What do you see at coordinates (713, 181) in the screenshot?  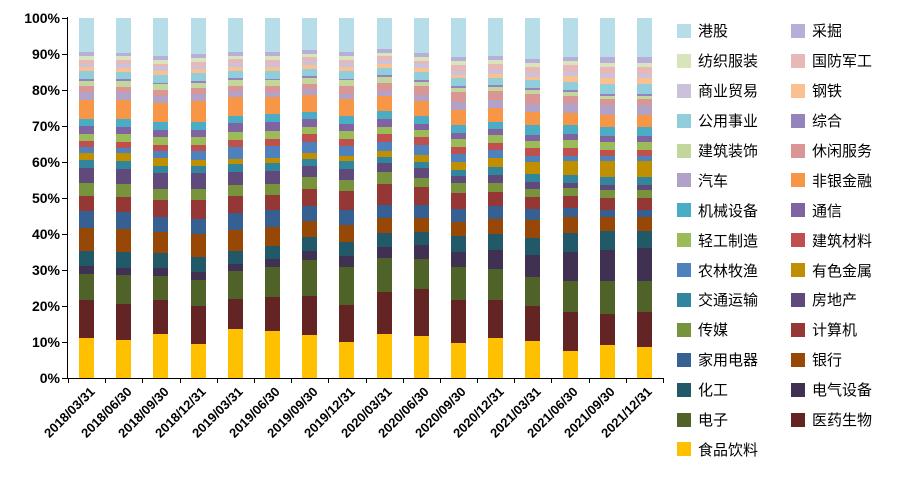 I see `legend-label: 汽车` at bounding box center [713, 181].